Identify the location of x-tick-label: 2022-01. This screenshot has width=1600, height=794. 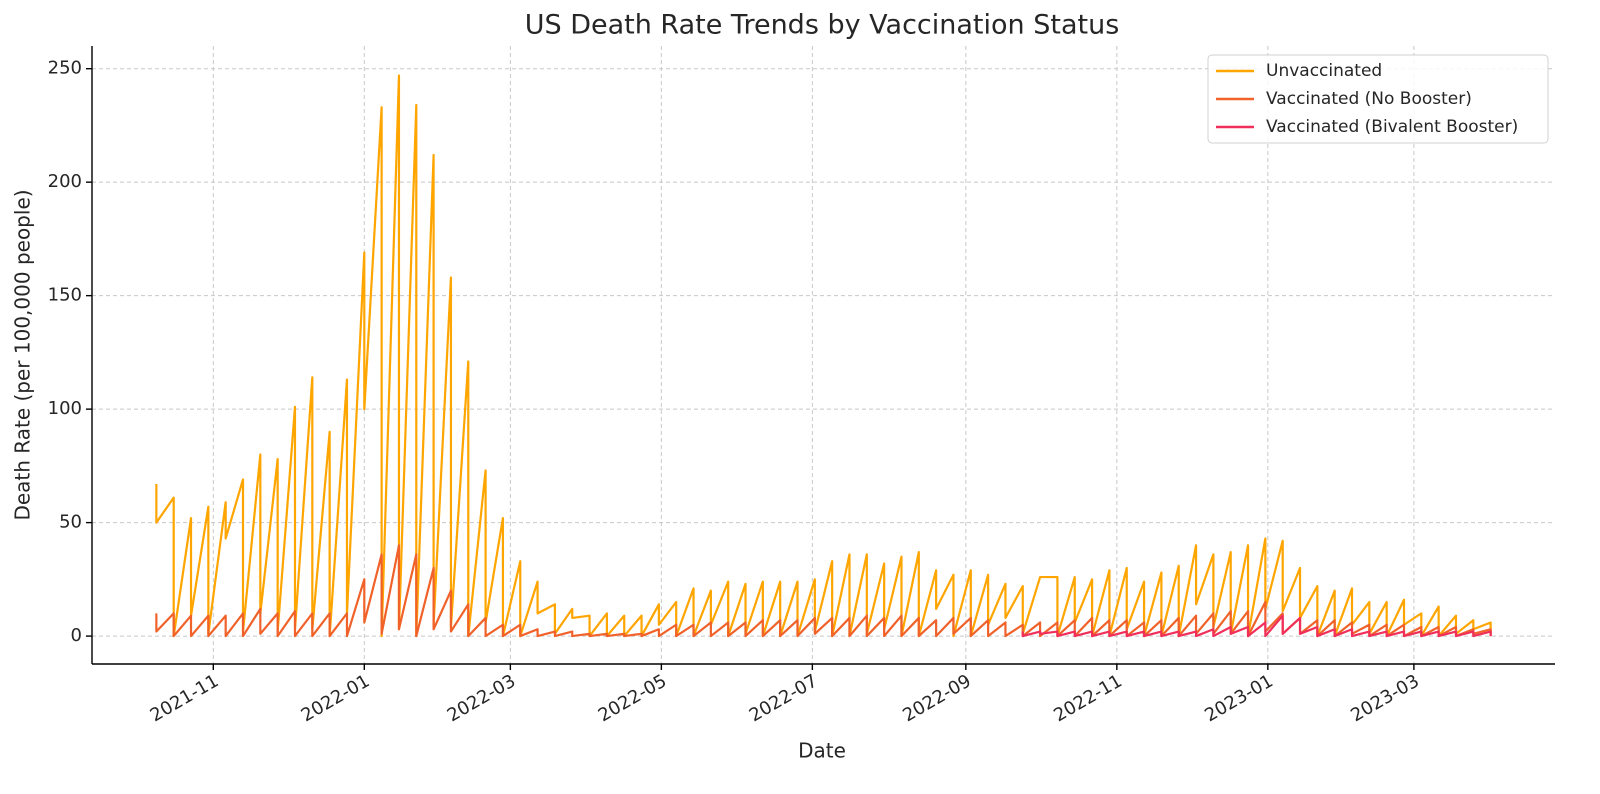
(336, 698).